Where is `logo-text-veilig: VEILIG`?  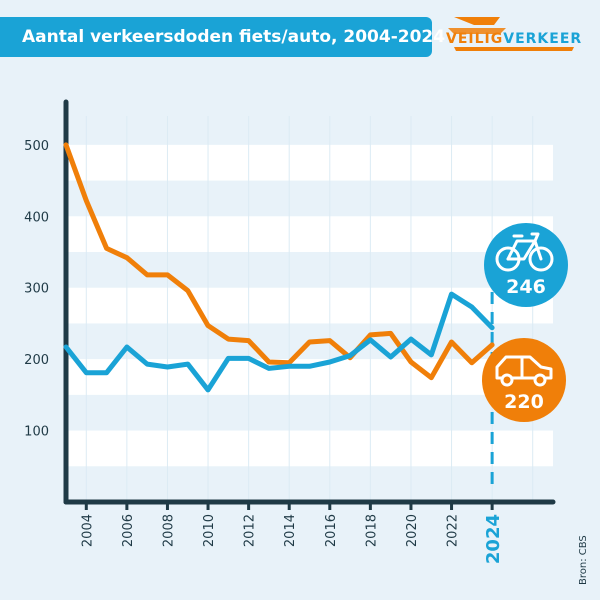
logo-text-veilig: VEILIG is located at coordinates (475, 39).